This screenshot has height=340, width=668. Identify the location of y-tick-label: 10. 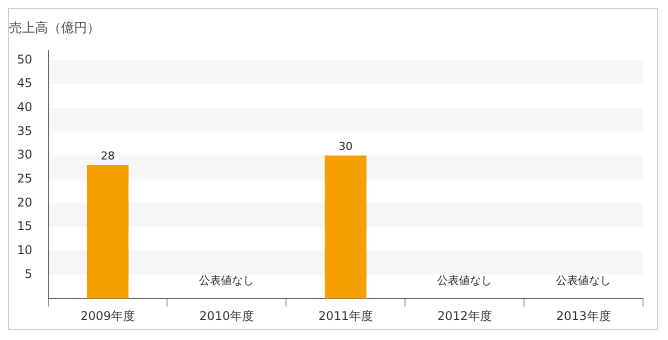
(24, 250).